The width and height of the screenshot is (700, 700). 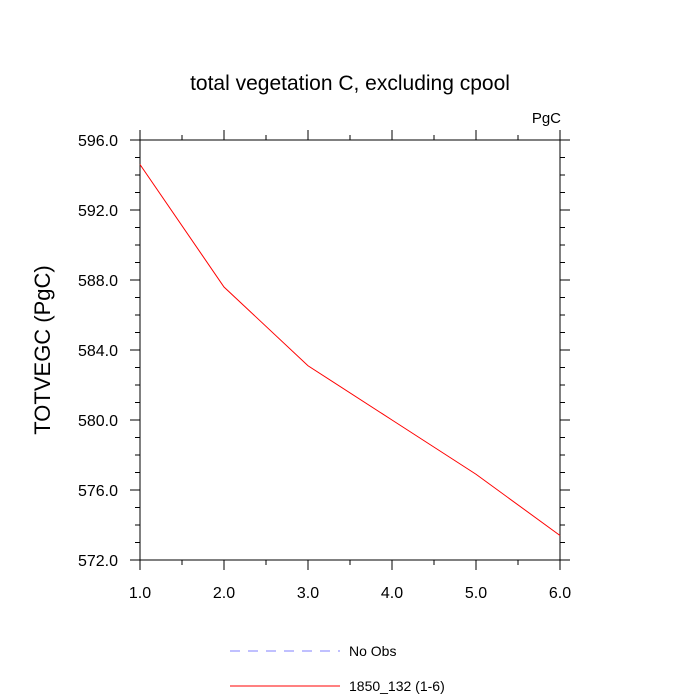 What do you see at coordinates (42, 350) in the screenshot?
I see `y-axis-label: TOTVEGC (PgC)` at bounding box center [42, 350].